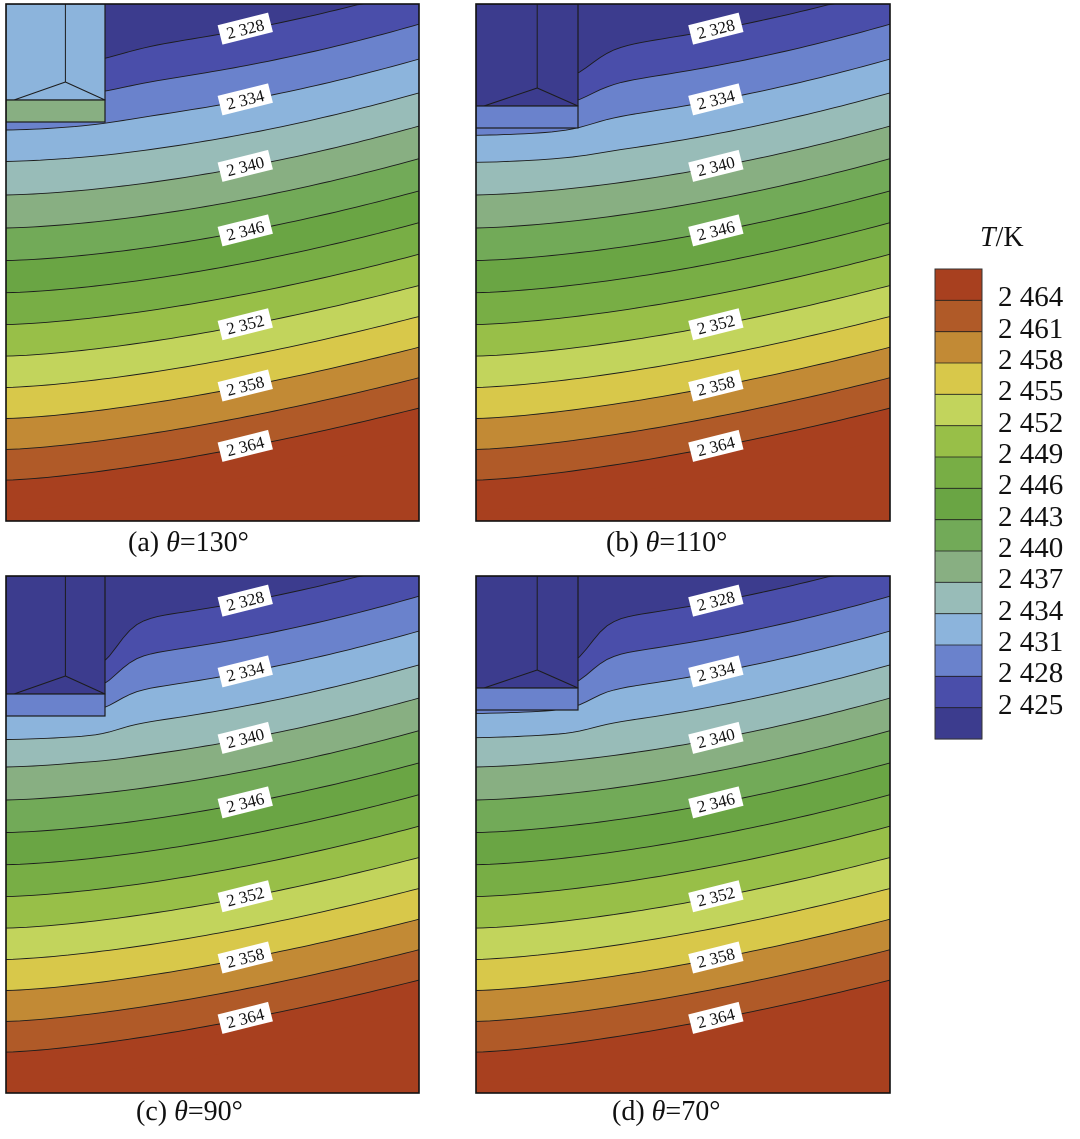 The image size is (1080, 1139). I want to click on legend-tick: 2 431, so click(1031, 642).